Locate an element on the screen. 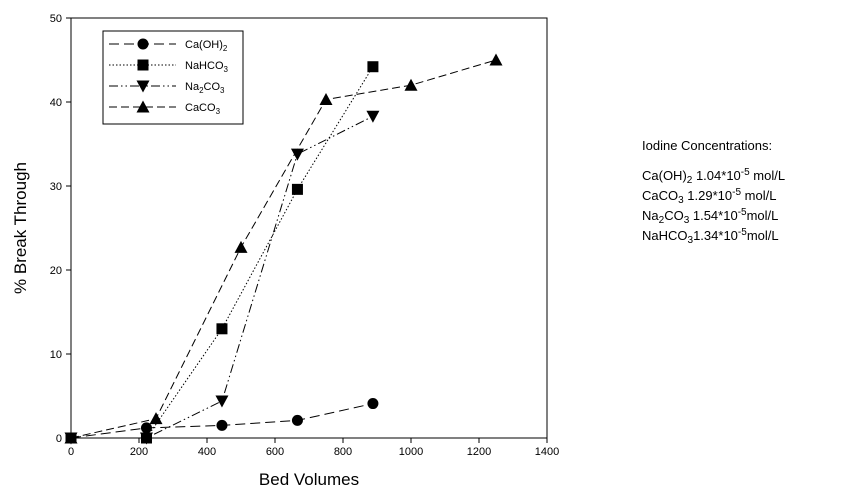 The width and height of the screenshot is (843, 497). x-tick-label: 200 is located at coordinates (139, 452).